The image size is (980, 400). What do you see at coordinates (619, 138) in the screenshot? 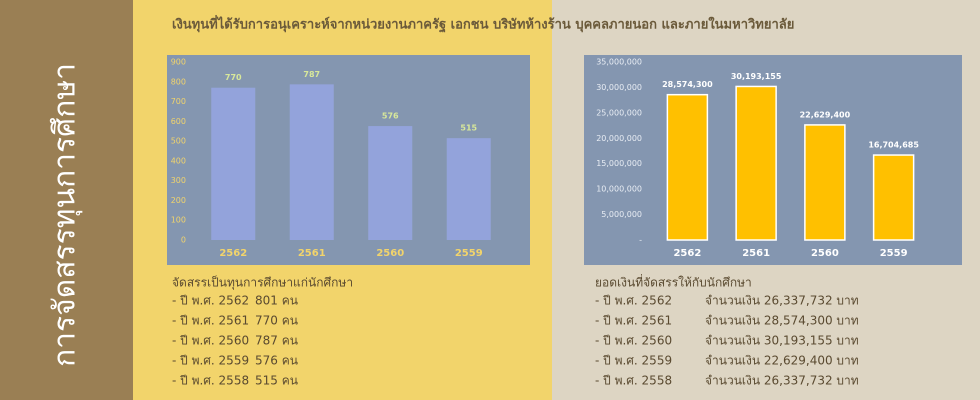
I see `y-tick-label: 20,000,000` at bounding box center [619, 138].